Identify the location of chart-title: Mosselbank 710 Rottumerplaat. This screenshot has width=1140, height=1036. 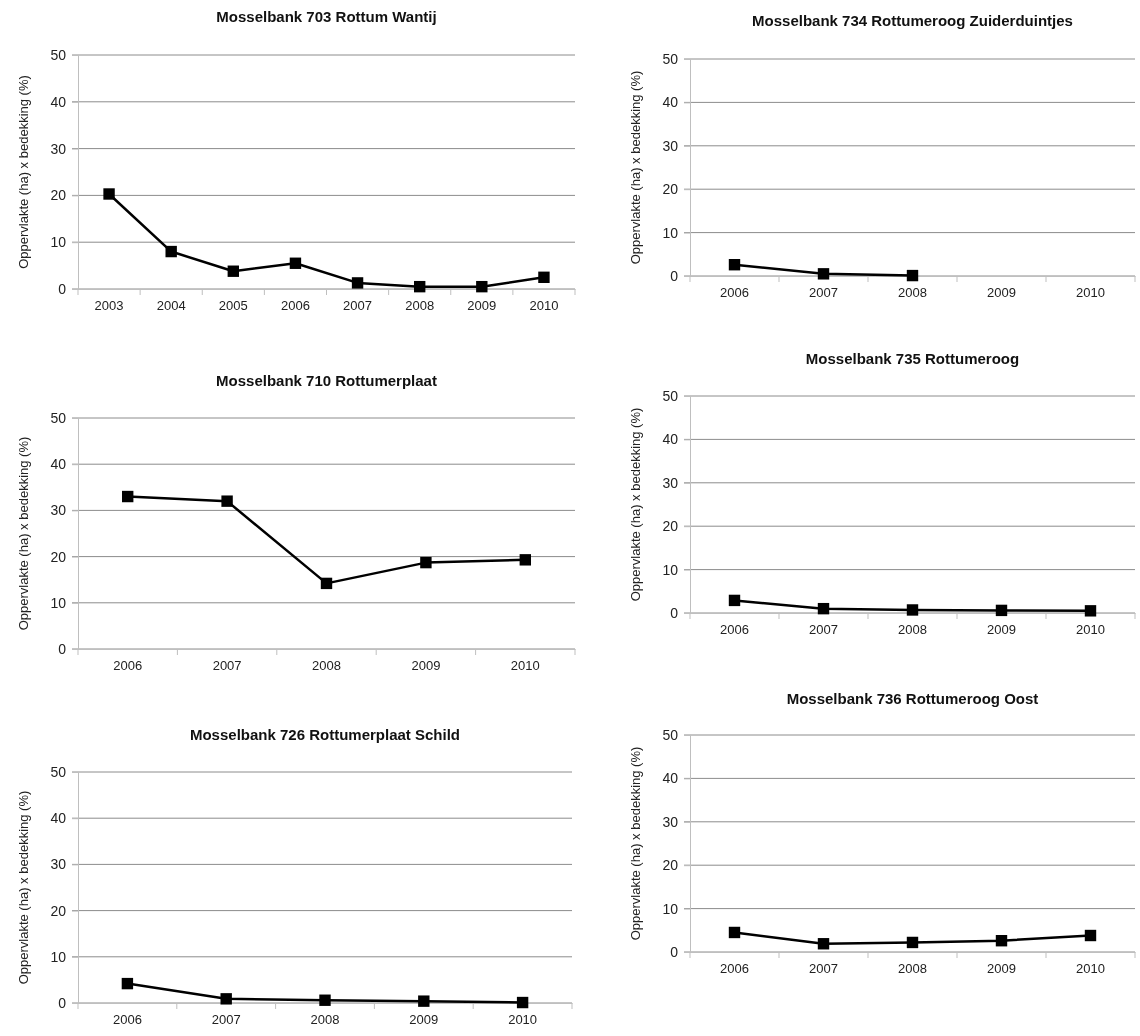
(326, 380).